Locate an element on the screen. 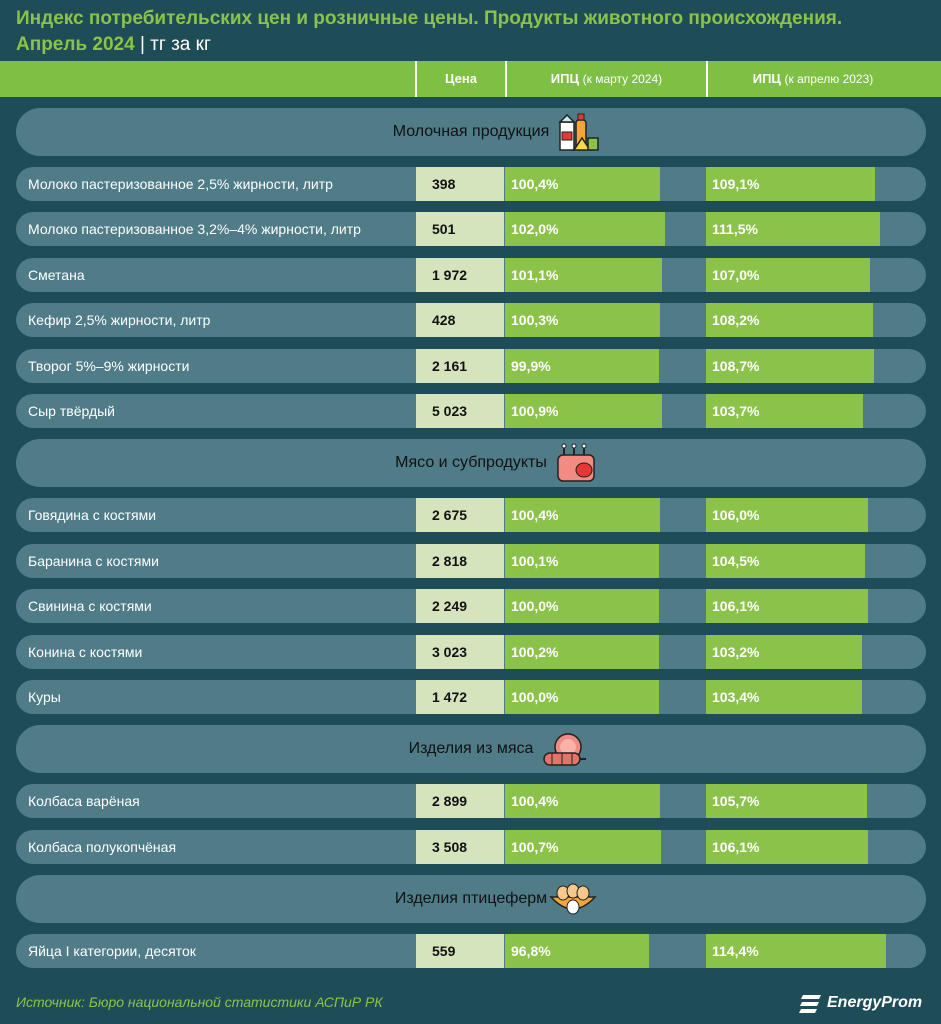 The height and width of the screenshot is (1024, 941). bar-cpi-apr: 103,4% is located at coordinates (784, 697).